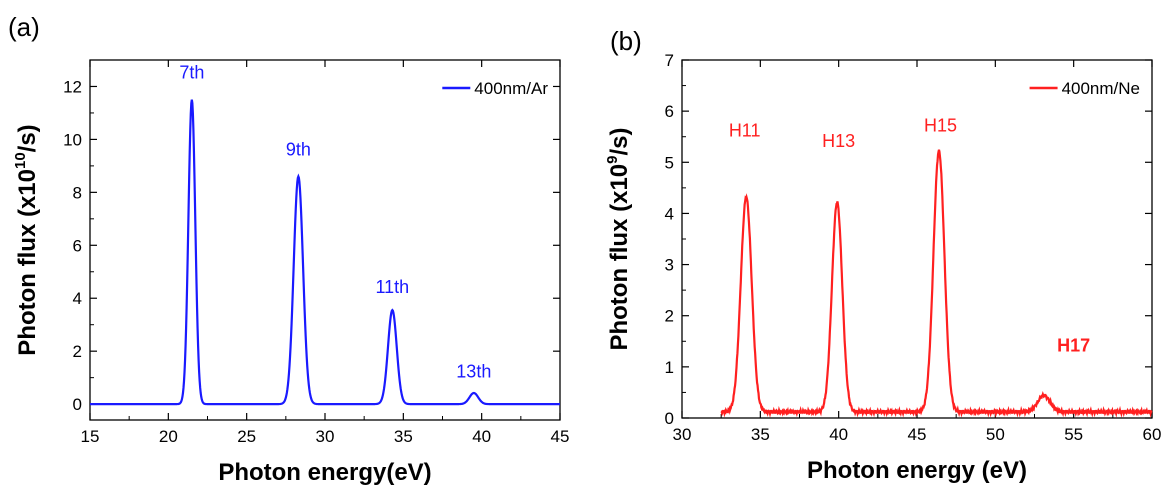 The height and width of the screenshot is (486, 1170). I want to click on legend-label: 400nm/Ne, so click(1101, 88).